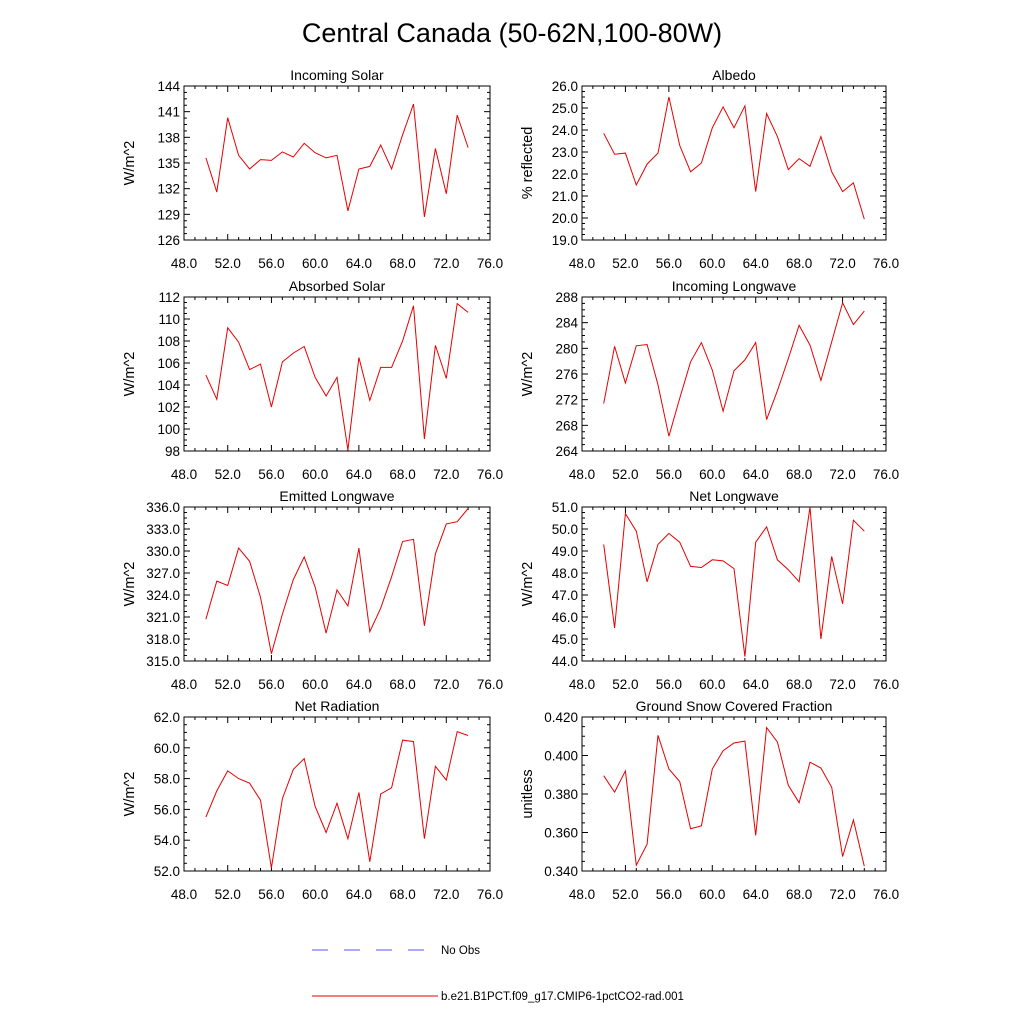 Image resolution: width=1024 pixels, height=1024 pixels. Describe the element at coordinates (565, 218) in the screenshot. I see `y-tick-label: 20.0` at that location.